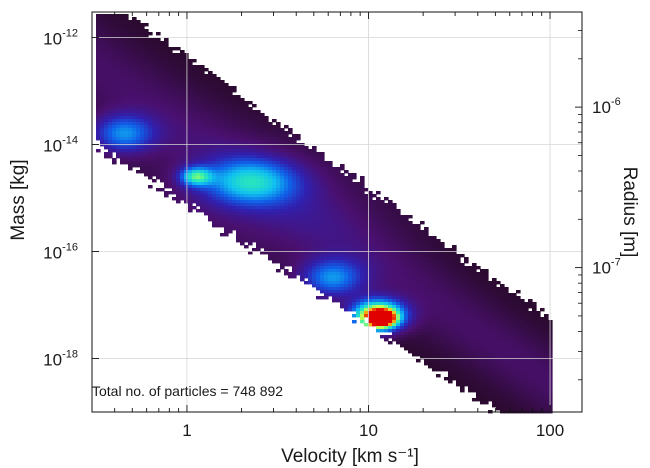 This screenshot has height=468, width=650. I want to click on x-tick-label: 1, so click(186, 430).